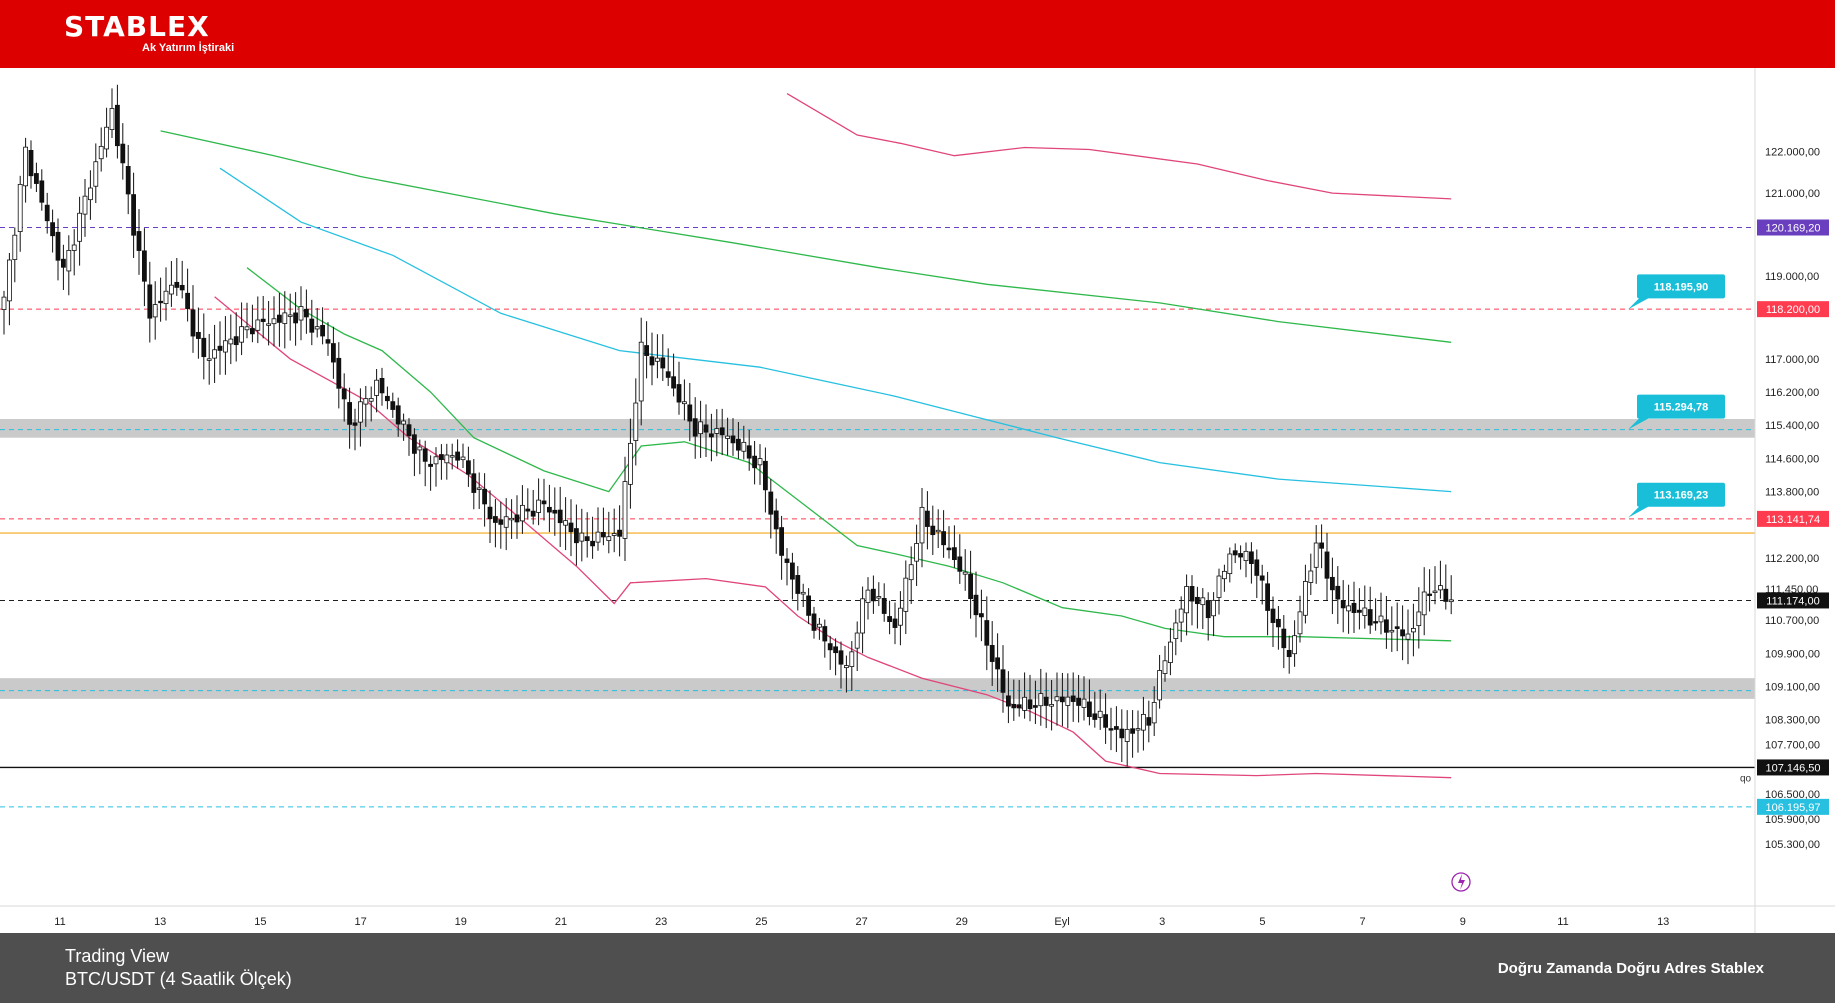  Describe the element at coordinates (917, 34) in the screenshot. I see `brand-header: STABLEX Ak Yatırım İştiraki` at that location.